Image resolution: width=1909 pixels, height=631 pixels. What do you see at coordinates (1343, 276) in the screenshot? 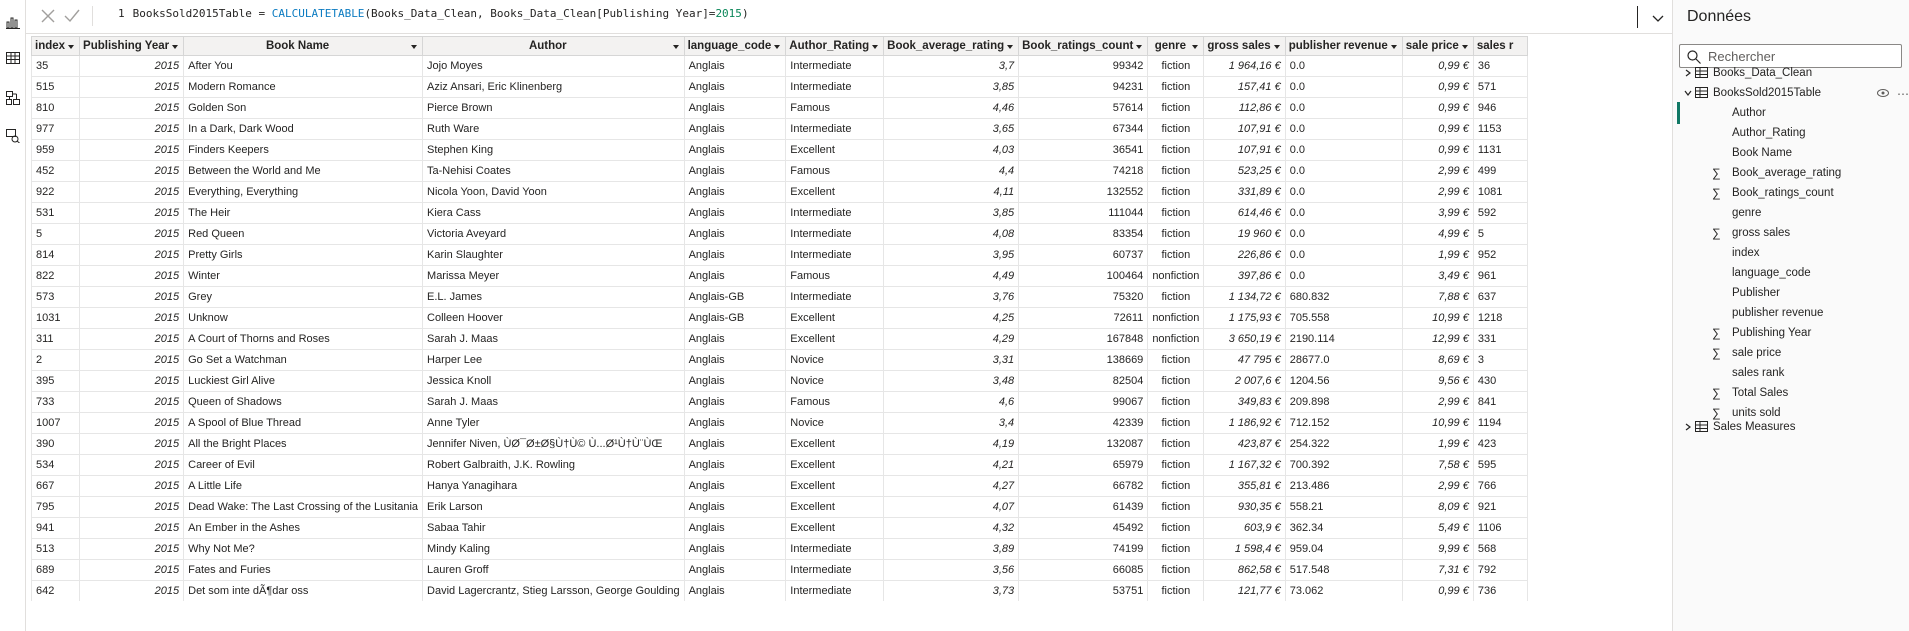
I see `table-cell: 0.0` at bounding box center [1343, 276].